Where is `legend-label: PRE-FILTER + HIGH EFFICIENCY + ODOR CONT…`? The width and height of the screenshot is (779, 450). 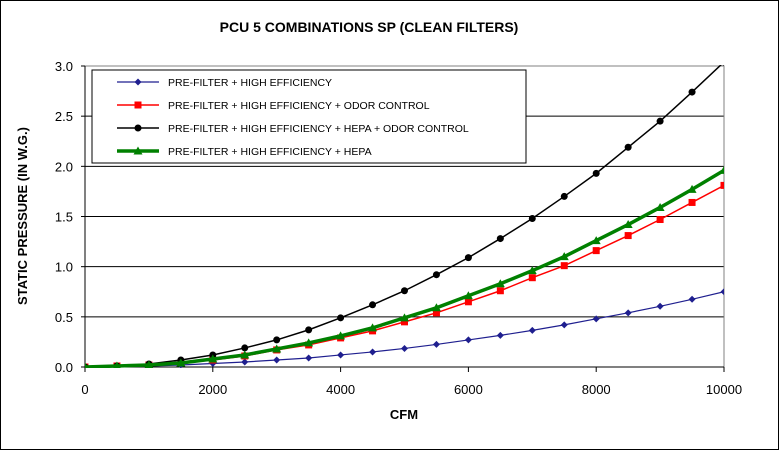 legend-label: PRE-FILTER + HIGH EFFICIENCY + ODOR CONT… is located at coordinates (299, 106).